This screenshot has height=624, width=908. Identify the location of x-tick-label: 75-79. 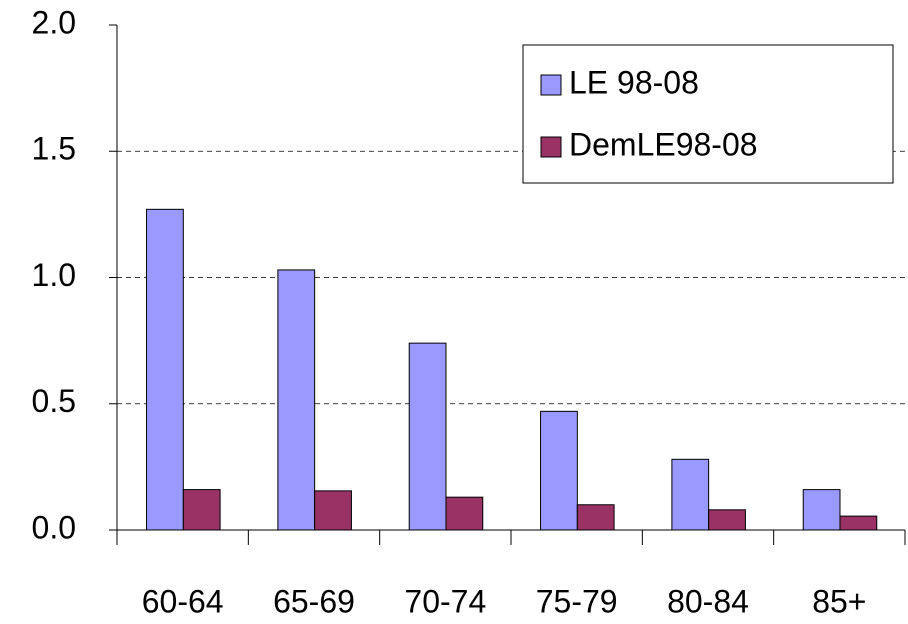
(577, 601).